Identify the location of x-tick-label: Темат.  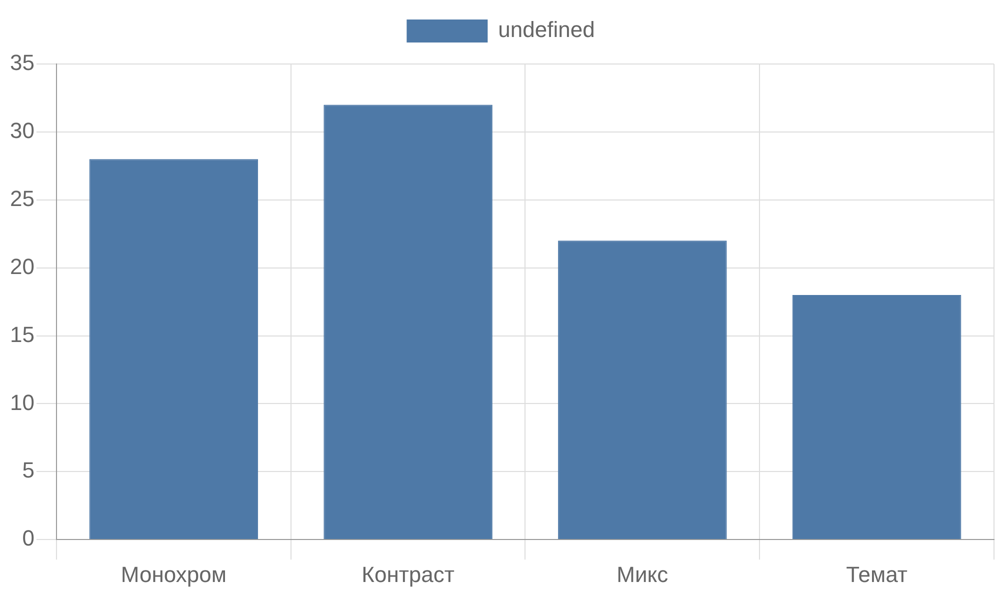
(877, 574).